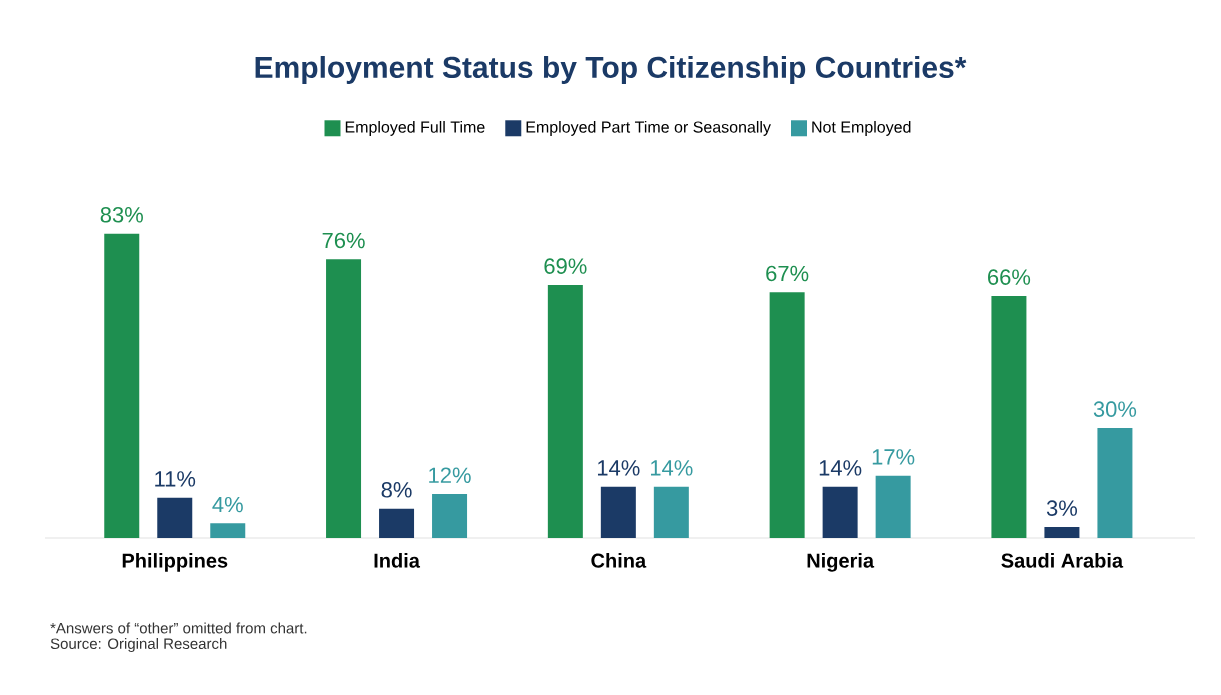  I want to click on data-label: 30%, so click(1115, 409).